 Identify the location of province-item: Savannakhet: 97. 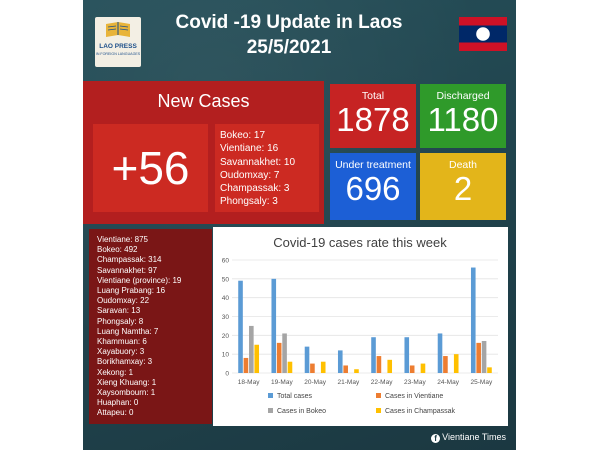
(127, 270).